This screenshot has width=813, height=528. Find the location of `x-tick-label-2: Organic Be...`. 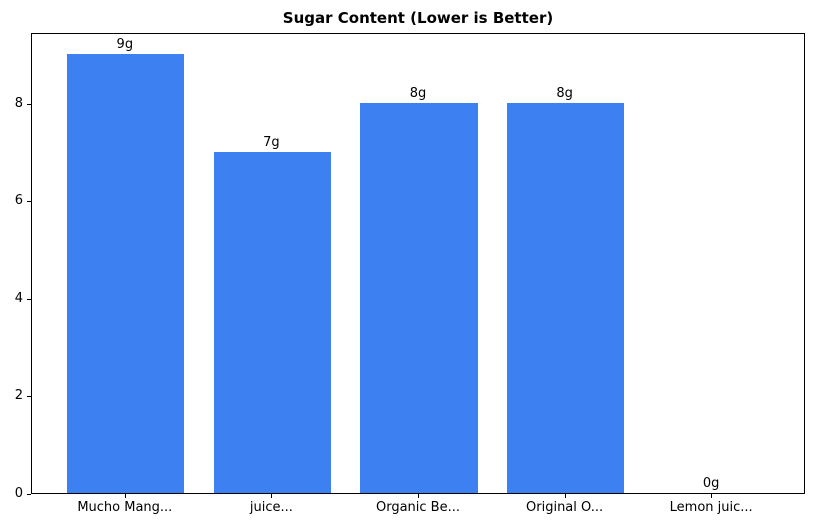

x-tick-label-2: Organic Be... is located at coordinates (417, 507).